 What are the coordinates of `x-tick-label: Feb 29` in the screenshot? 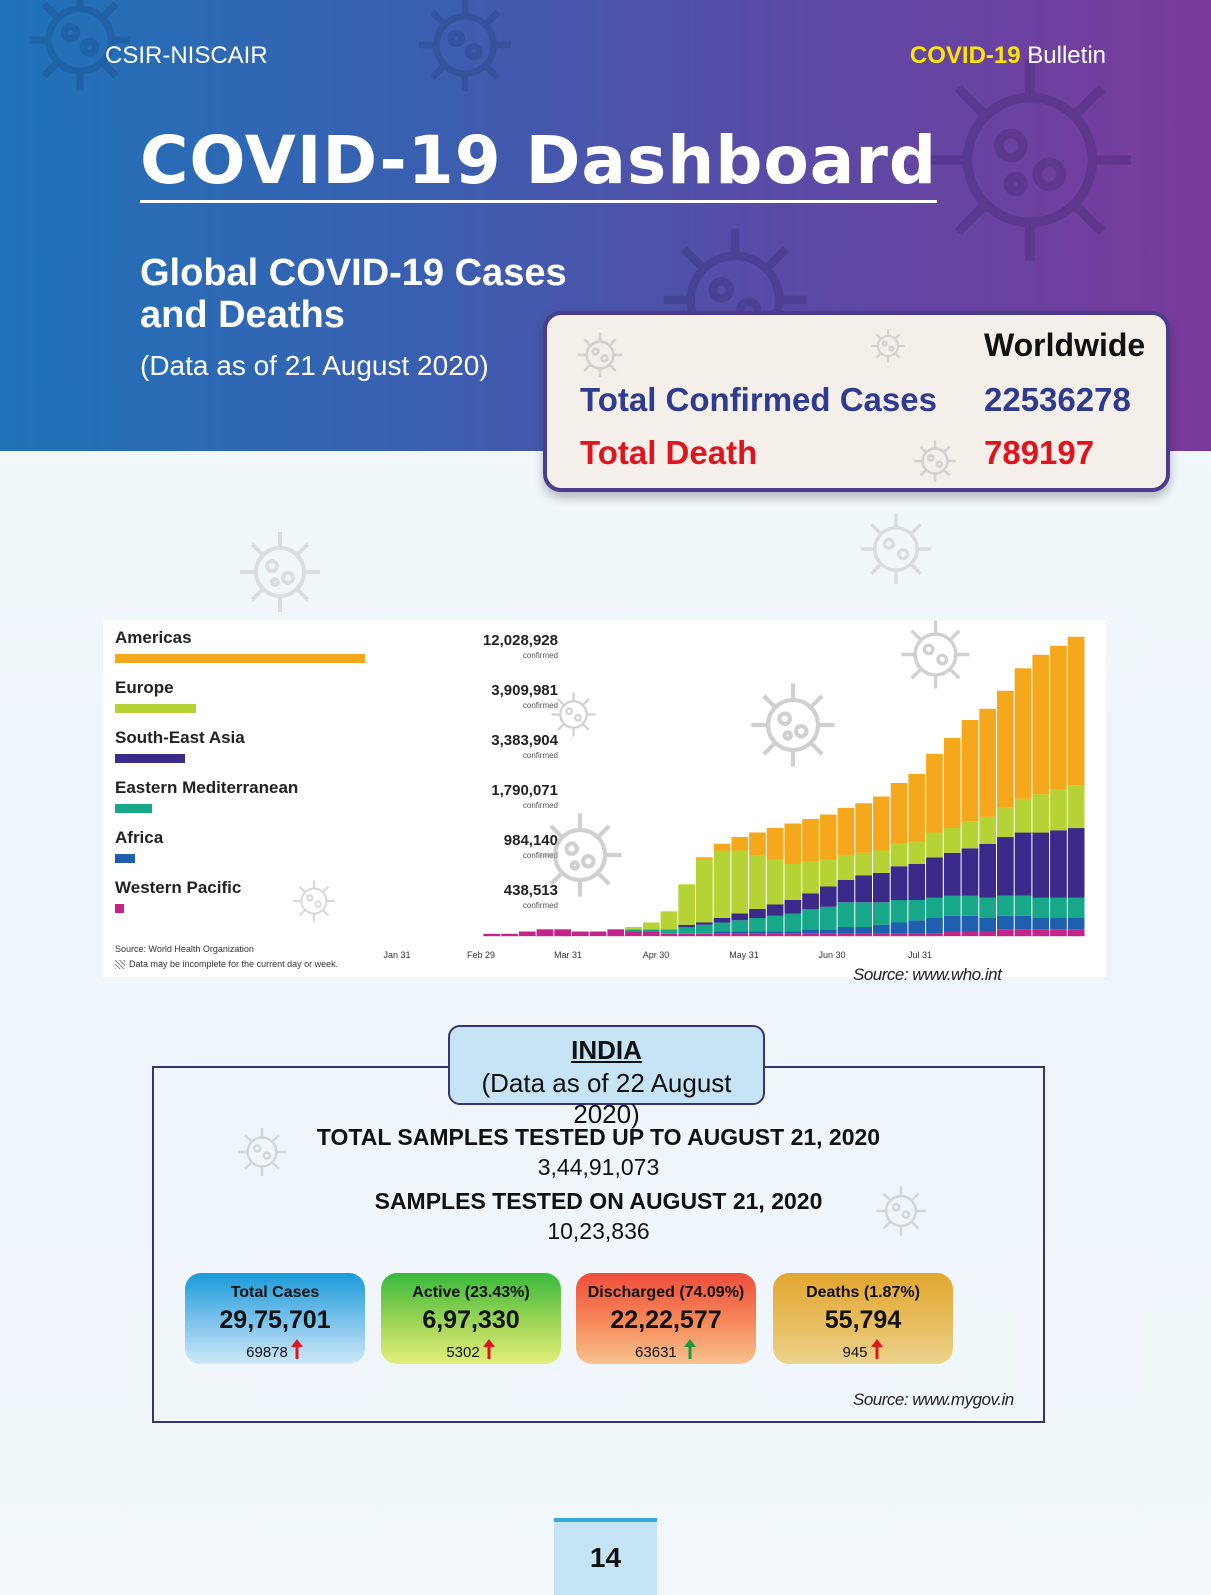 It's located at (481, 955).